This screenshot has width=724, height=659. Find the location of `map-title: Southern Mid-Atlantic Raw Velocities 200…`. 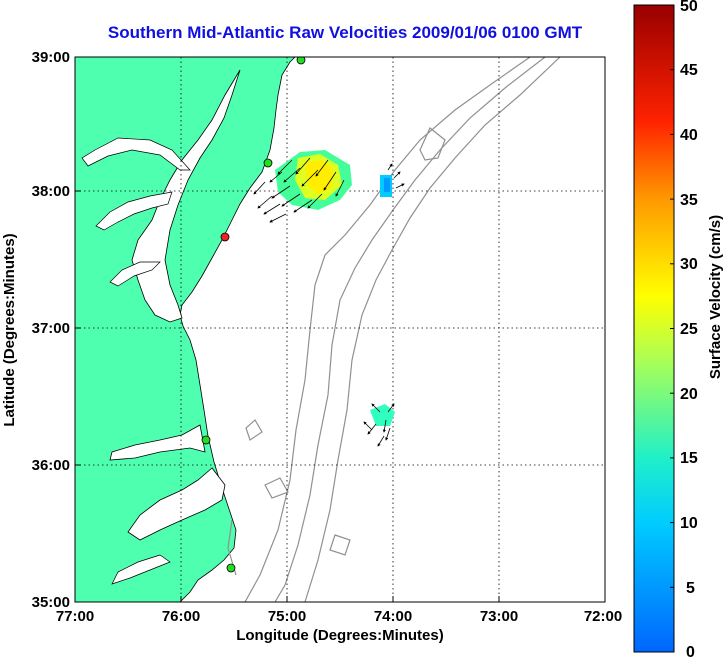

map-title: Southern Mid-Atlantic Raw Velocities 200… is located at coordinates (345, 32).